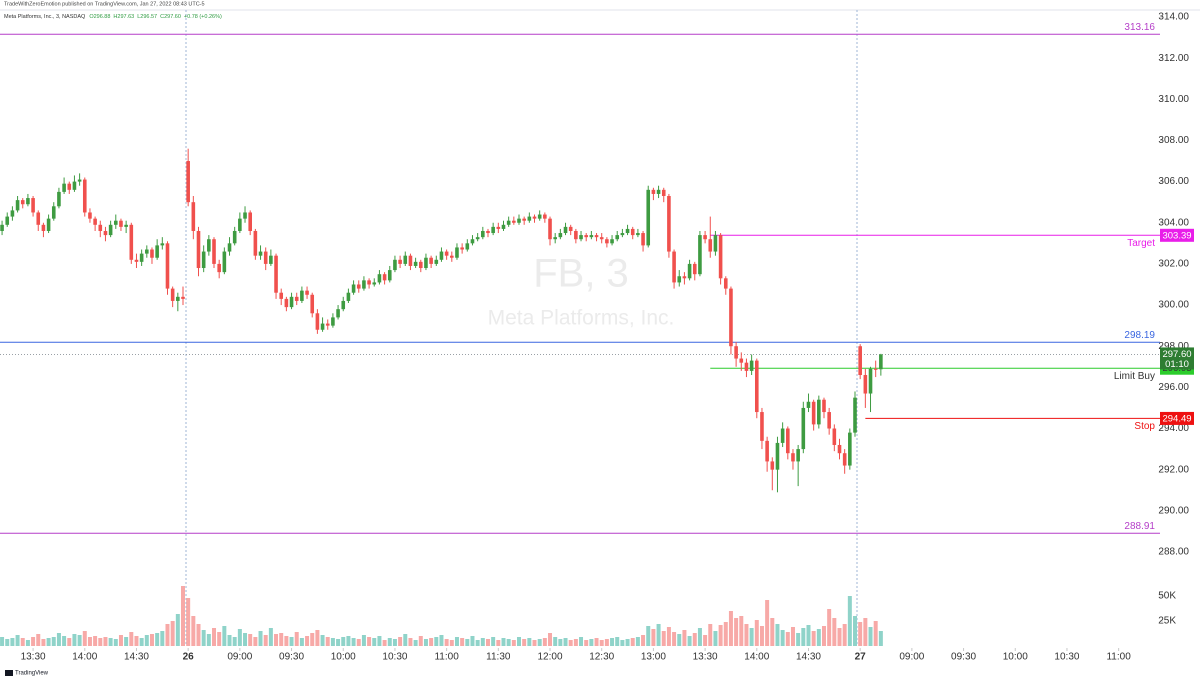 This screenshot has height=680, width=1200. I want to click on level-tag, so click(1177, 418).